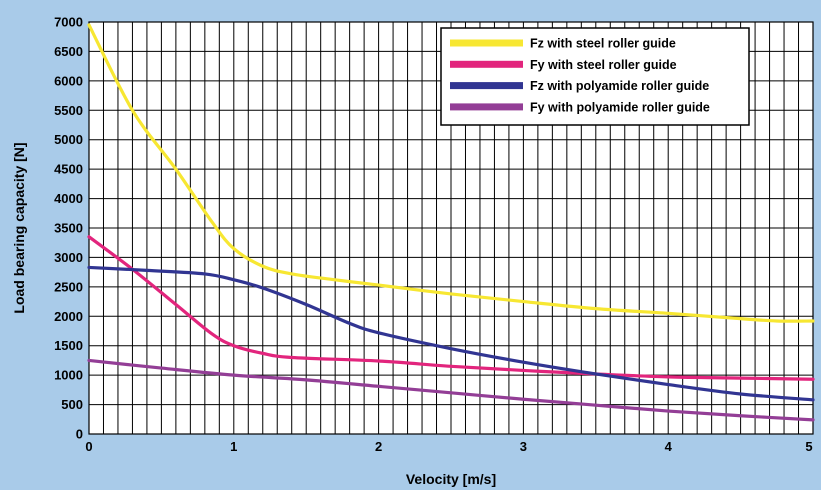 Image resolution: width=821 pixels, height=490 pixels. Describe the element at coordinates (88, 446) in the screenshot. I see `x-tick-label: 0` at that location.